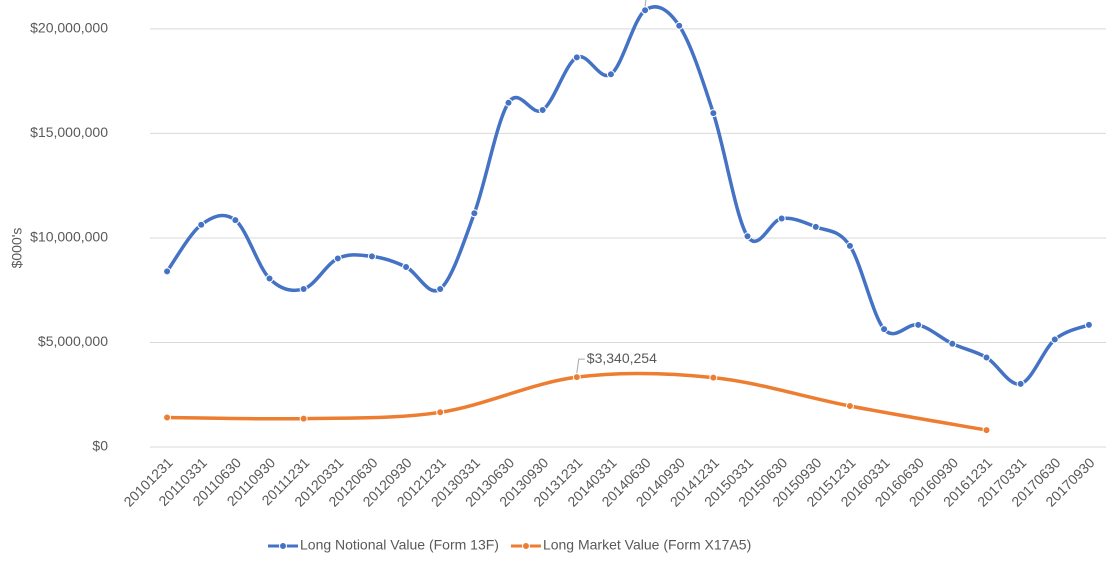  Describe the element at coordinates (73, 341) in the screenshot. I see `y-tick-label: $5,000,000` at that location.